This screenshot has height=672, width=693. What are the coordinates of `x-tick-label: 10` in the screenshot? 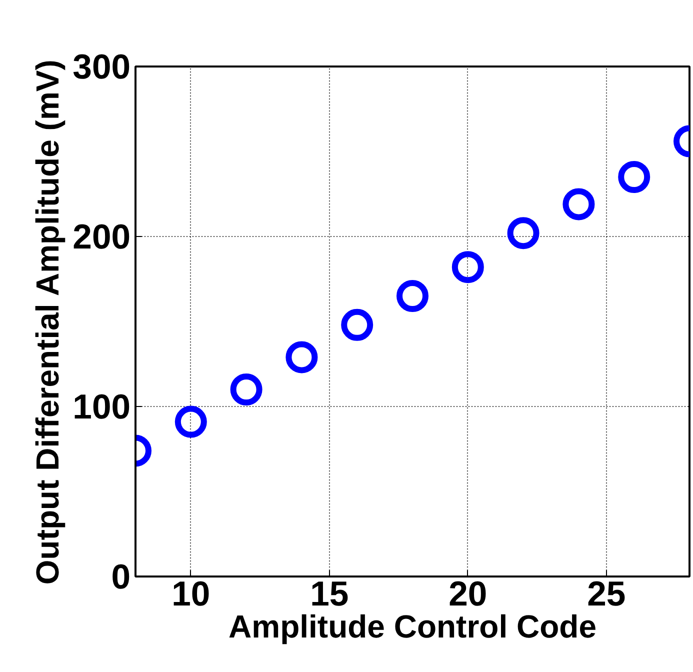 It's located at (191, 595).